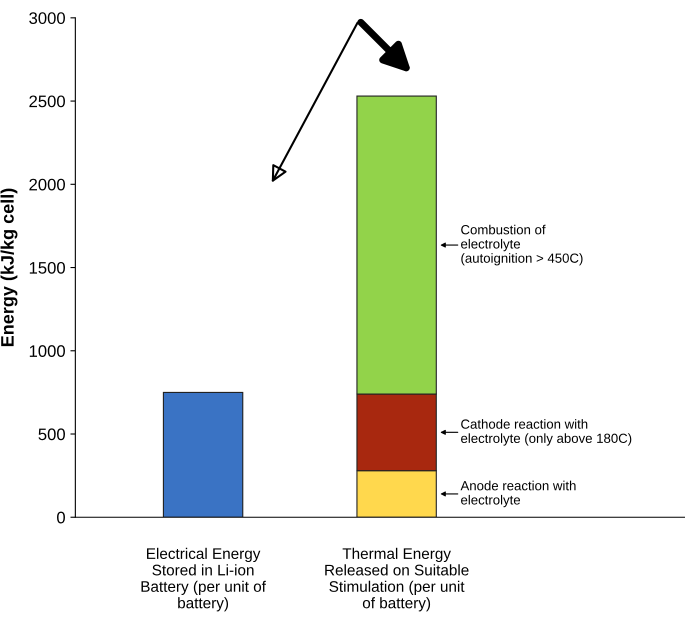  I want to click on y-tick-label: 2000, so click(47, 184).